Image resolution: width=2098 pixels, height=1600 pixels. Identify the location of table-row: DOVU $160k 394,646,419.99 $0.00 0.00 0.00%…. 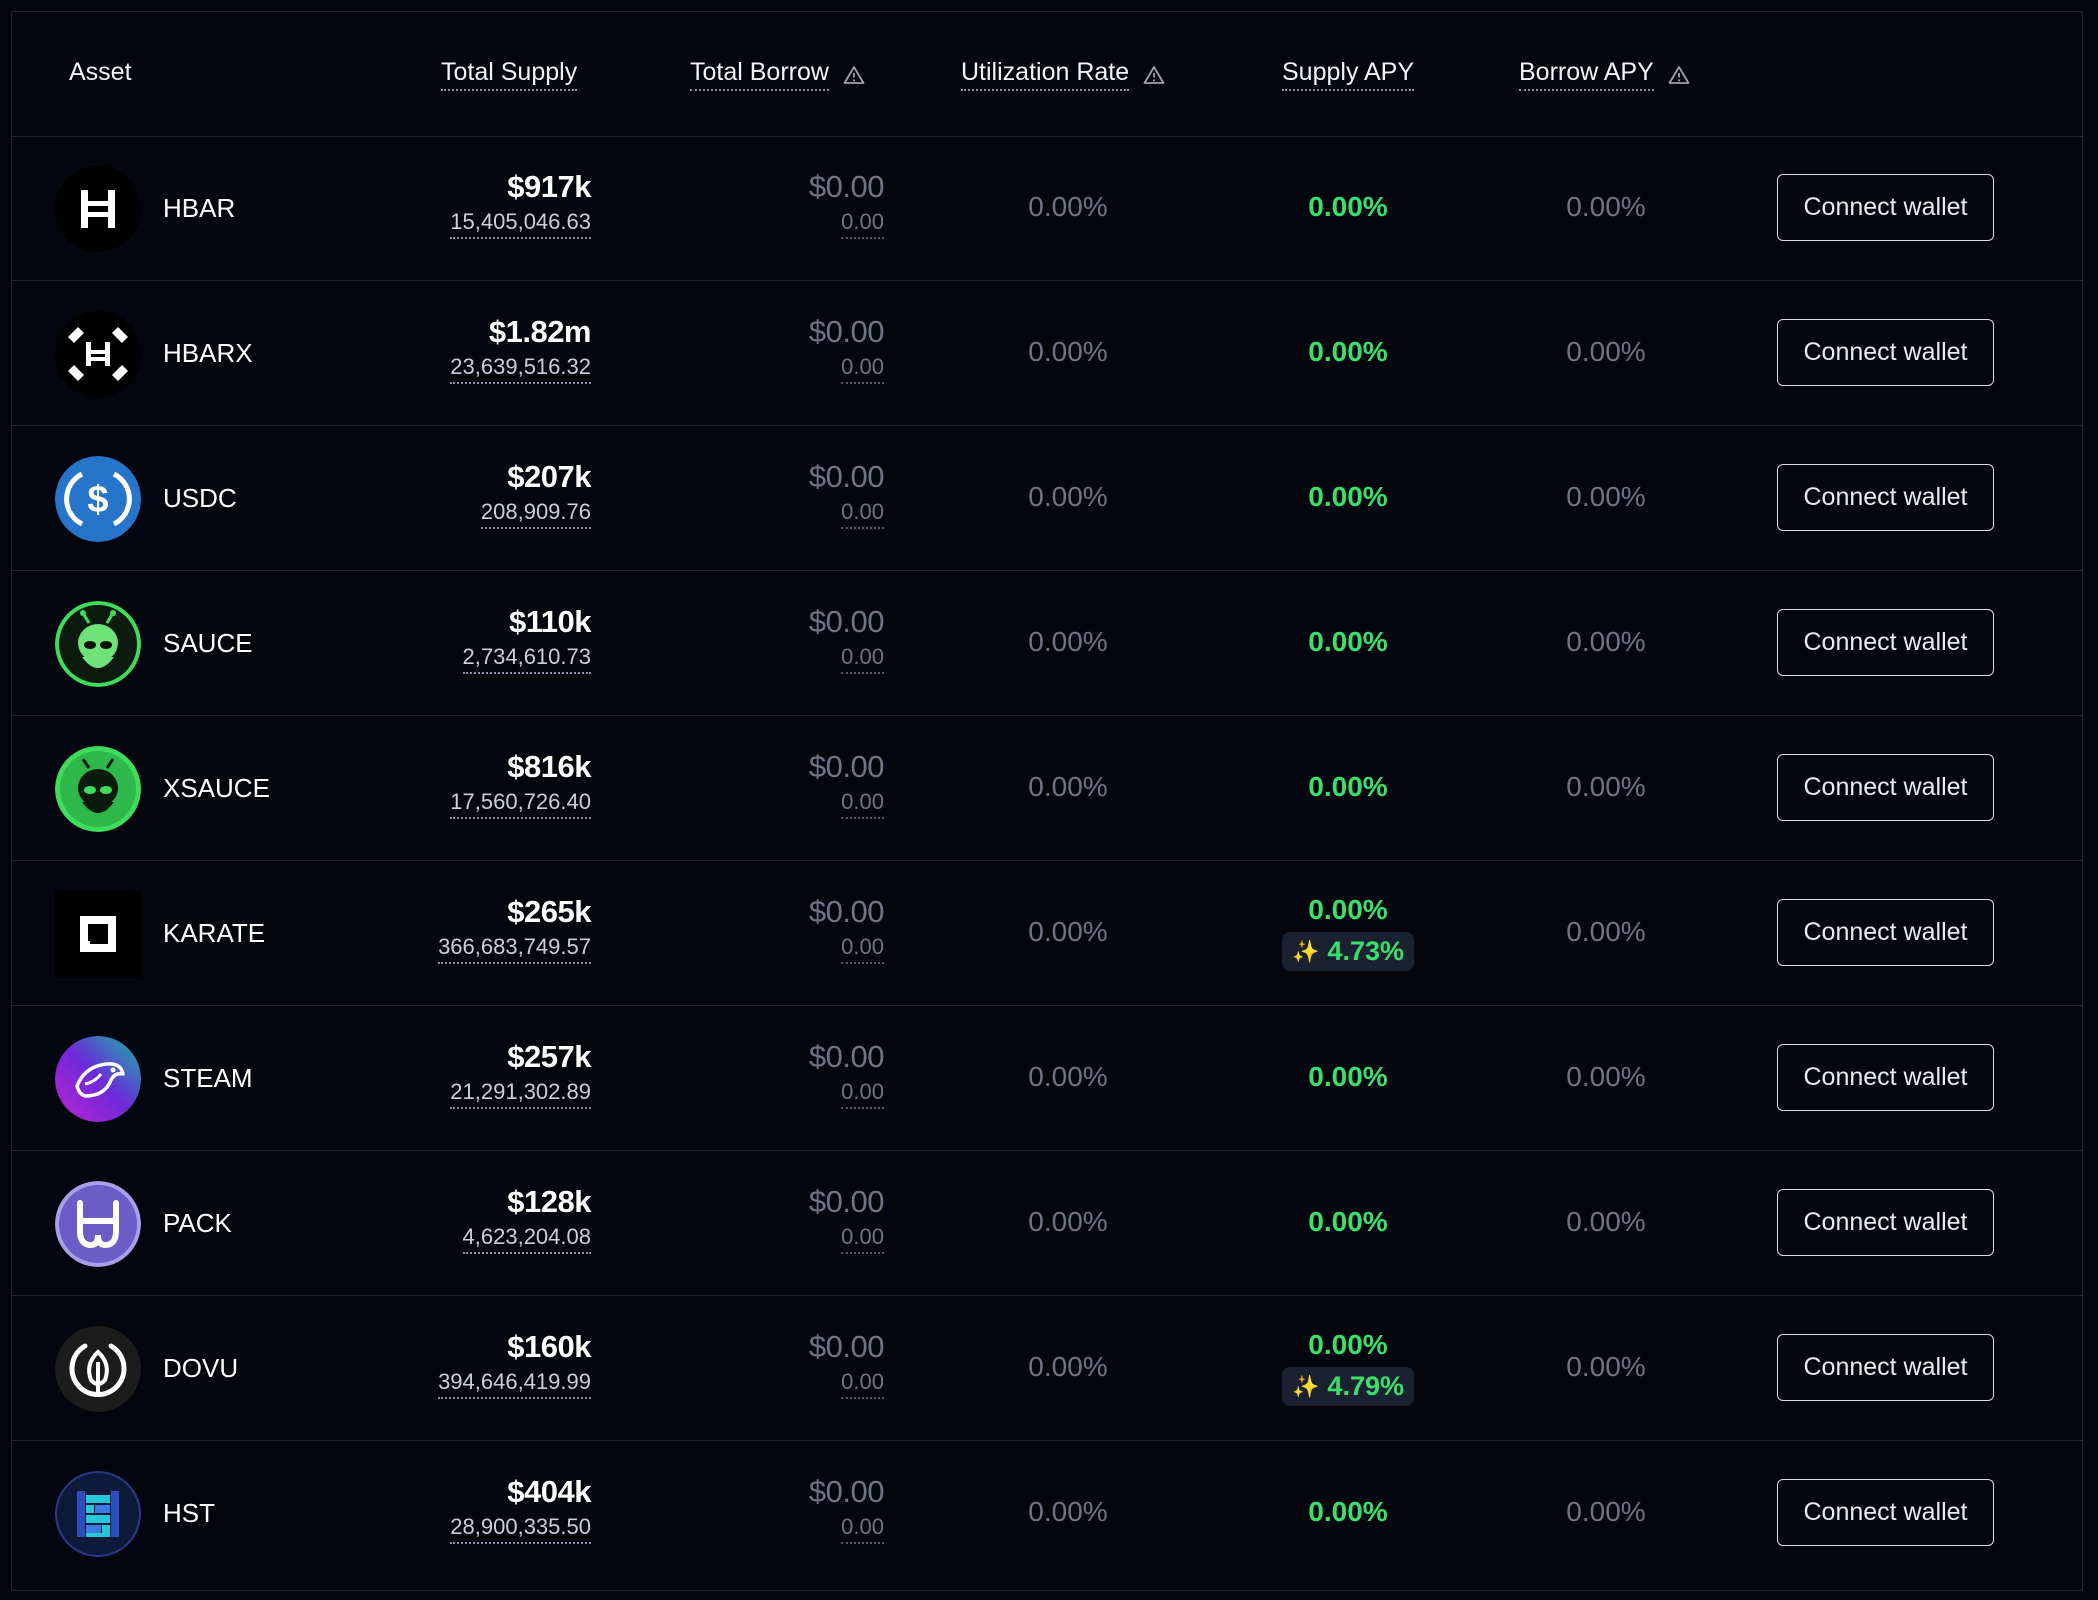
(1047, 1368).